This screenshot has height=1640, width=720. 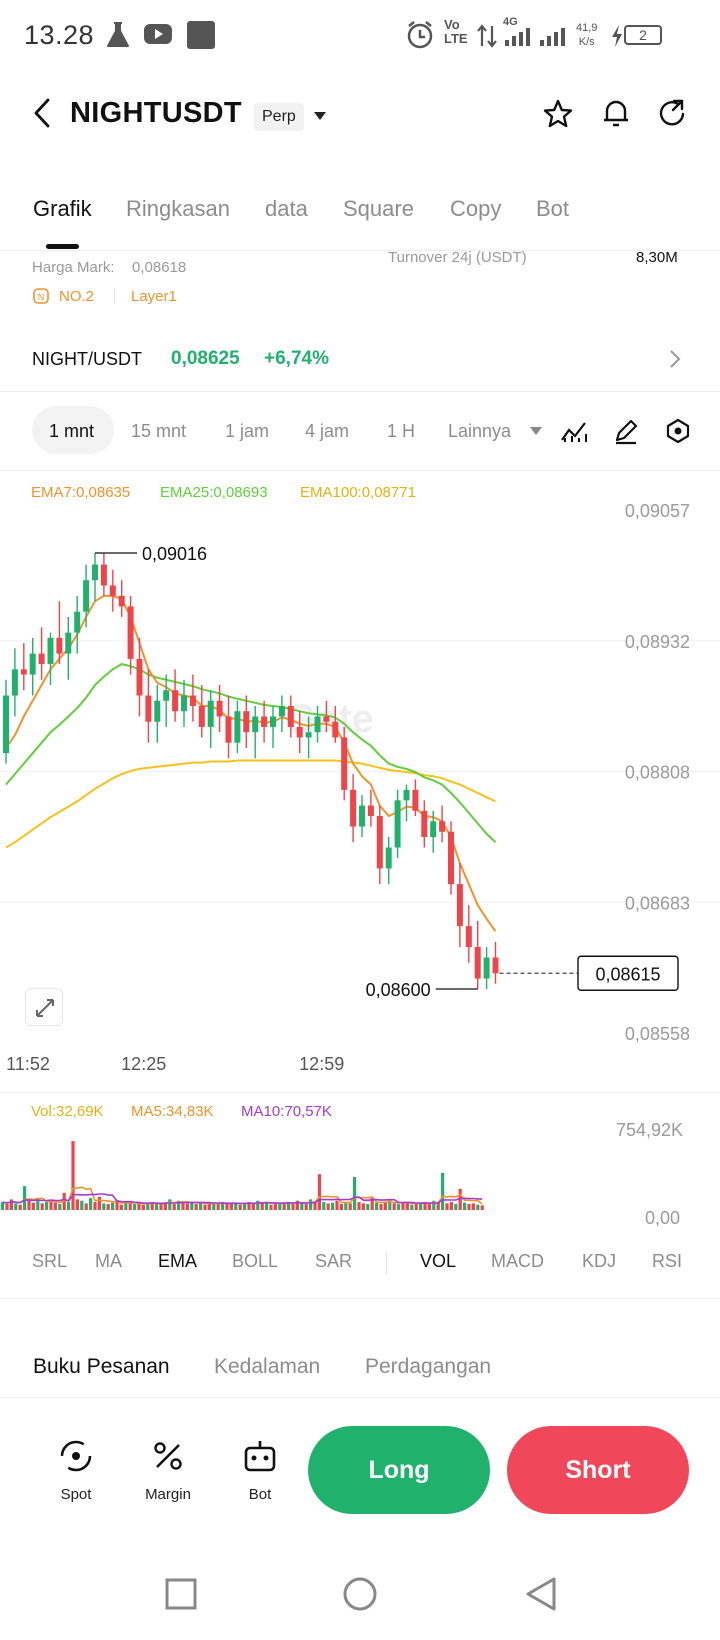 I want to click on indicator-ema: EMA, so click(x=178, y=1261).